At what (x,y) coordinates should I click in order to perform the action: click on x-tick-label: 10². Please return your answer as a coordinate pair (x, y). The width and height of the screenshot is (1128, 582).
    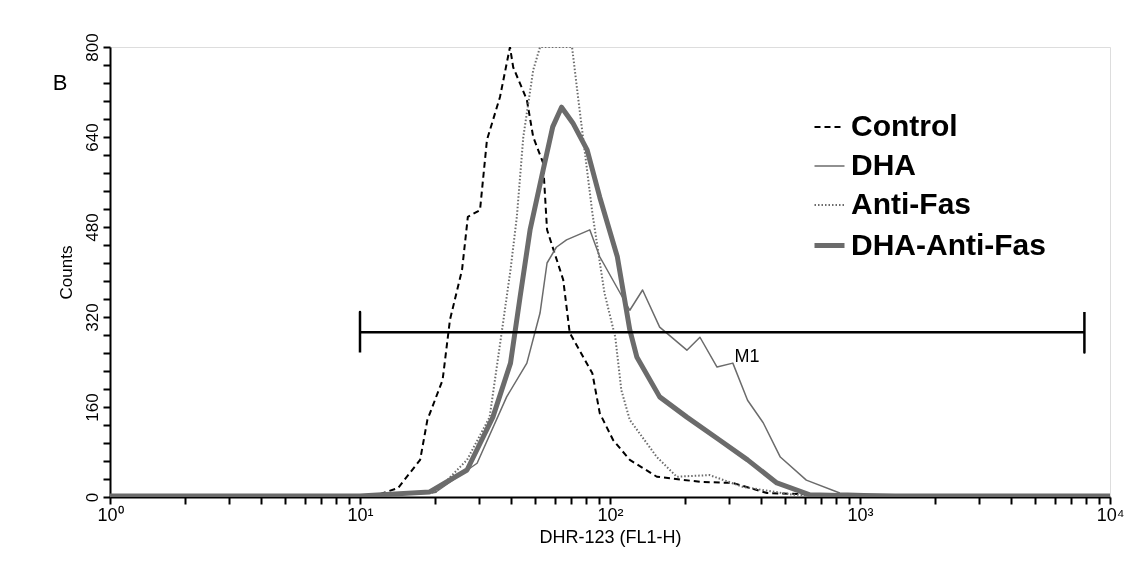
    Looking at the image, I should click on (610, 514).